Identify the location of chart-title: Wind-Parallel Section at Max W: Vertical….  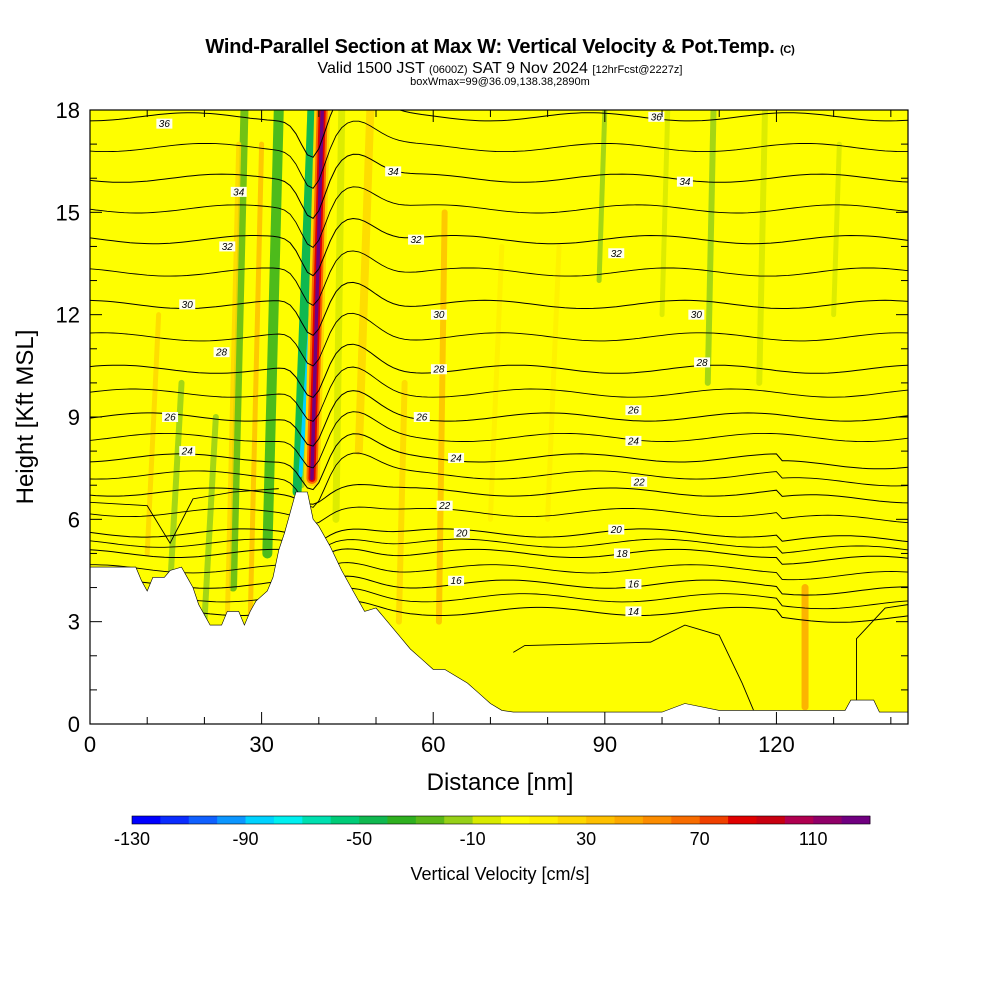
(500, 47).